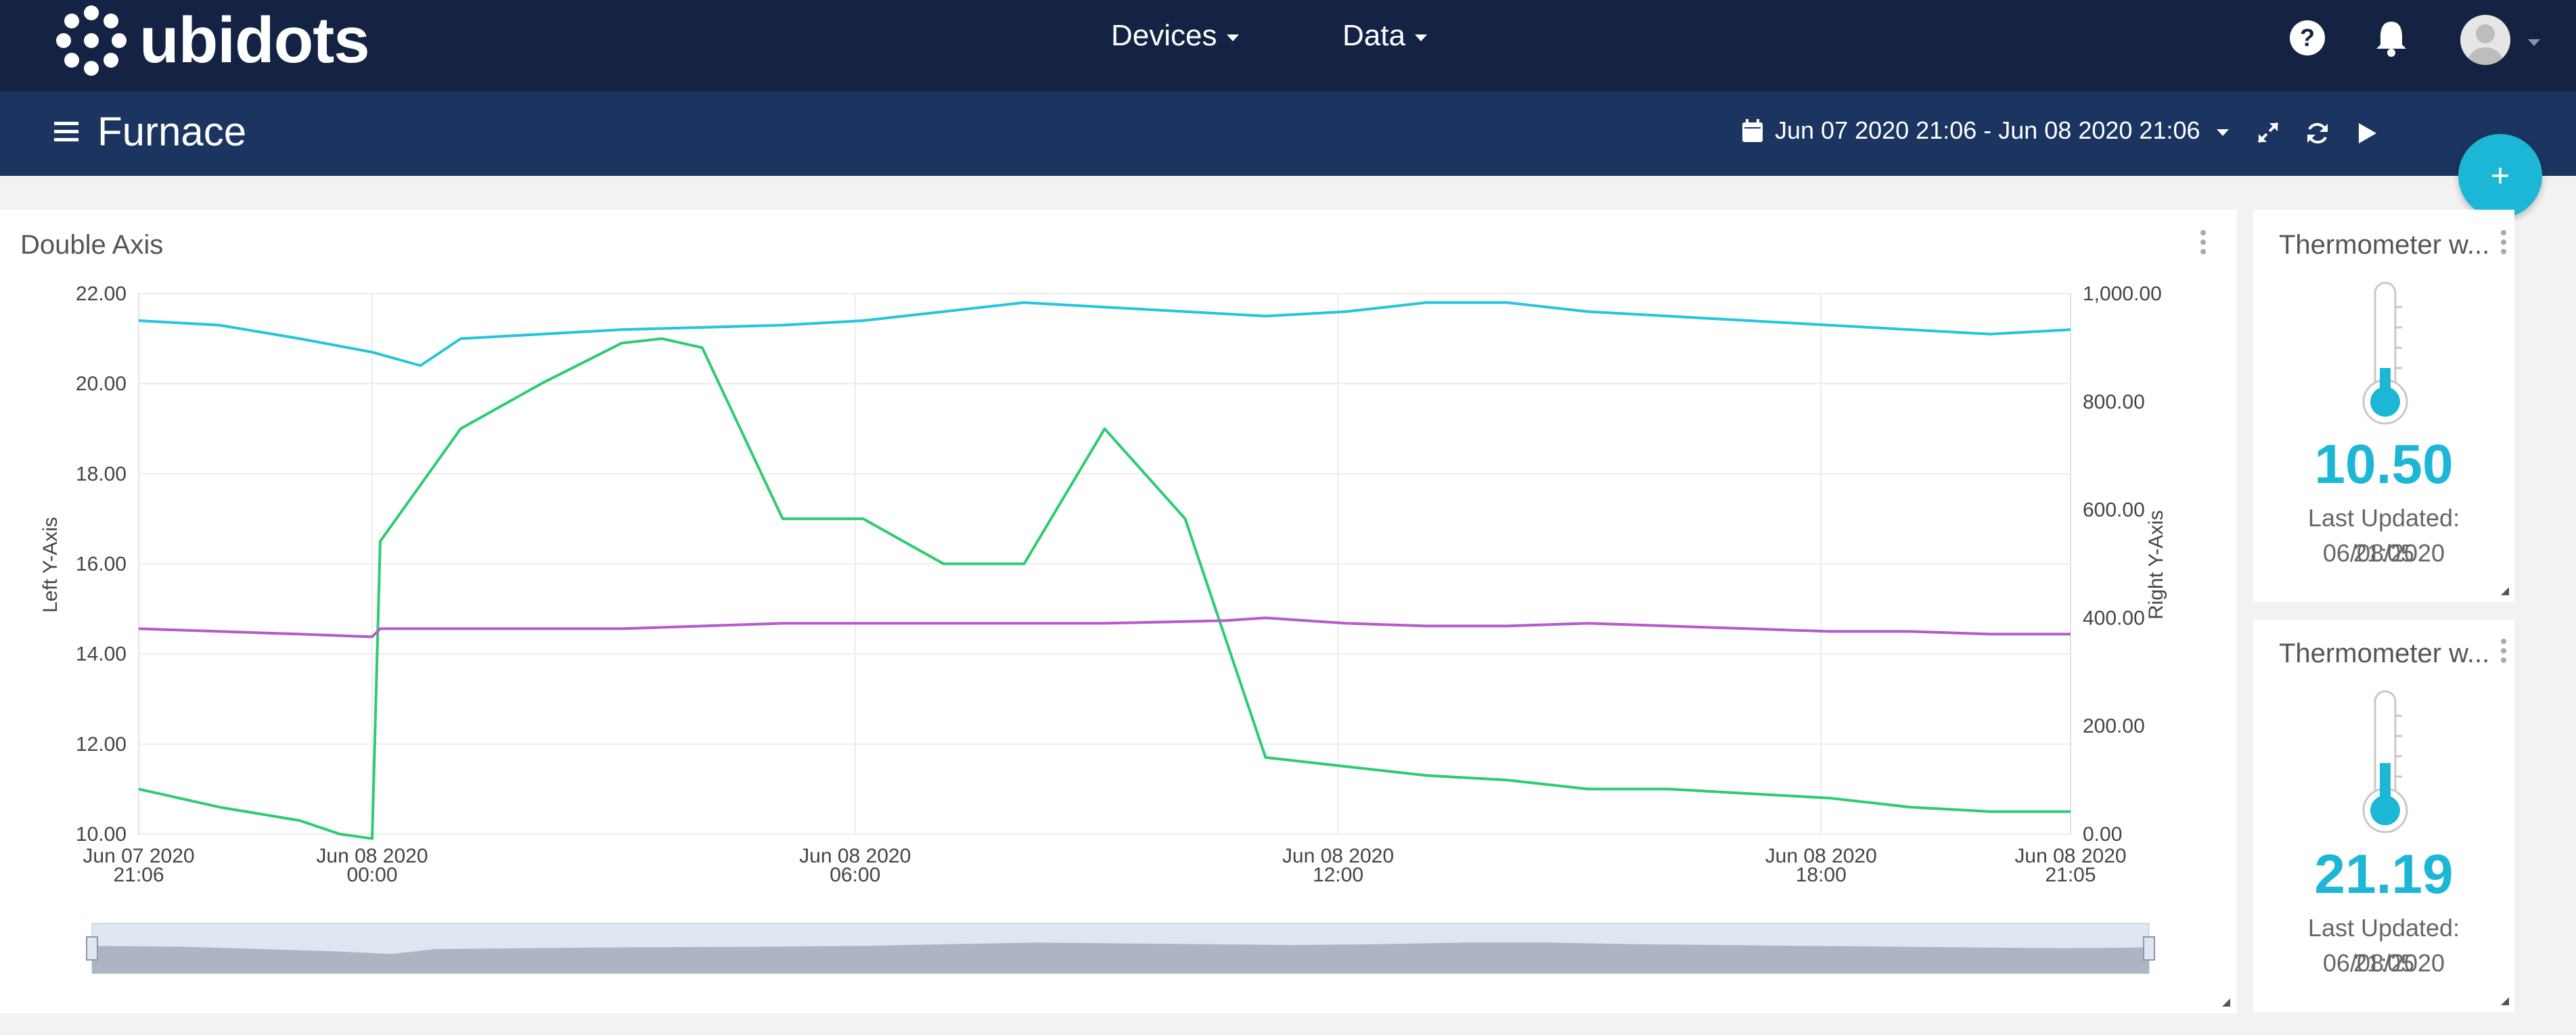 The width and height of the screenshot is (2576, 1035). I want to click on data-menu: Data, so click(1384, 36).